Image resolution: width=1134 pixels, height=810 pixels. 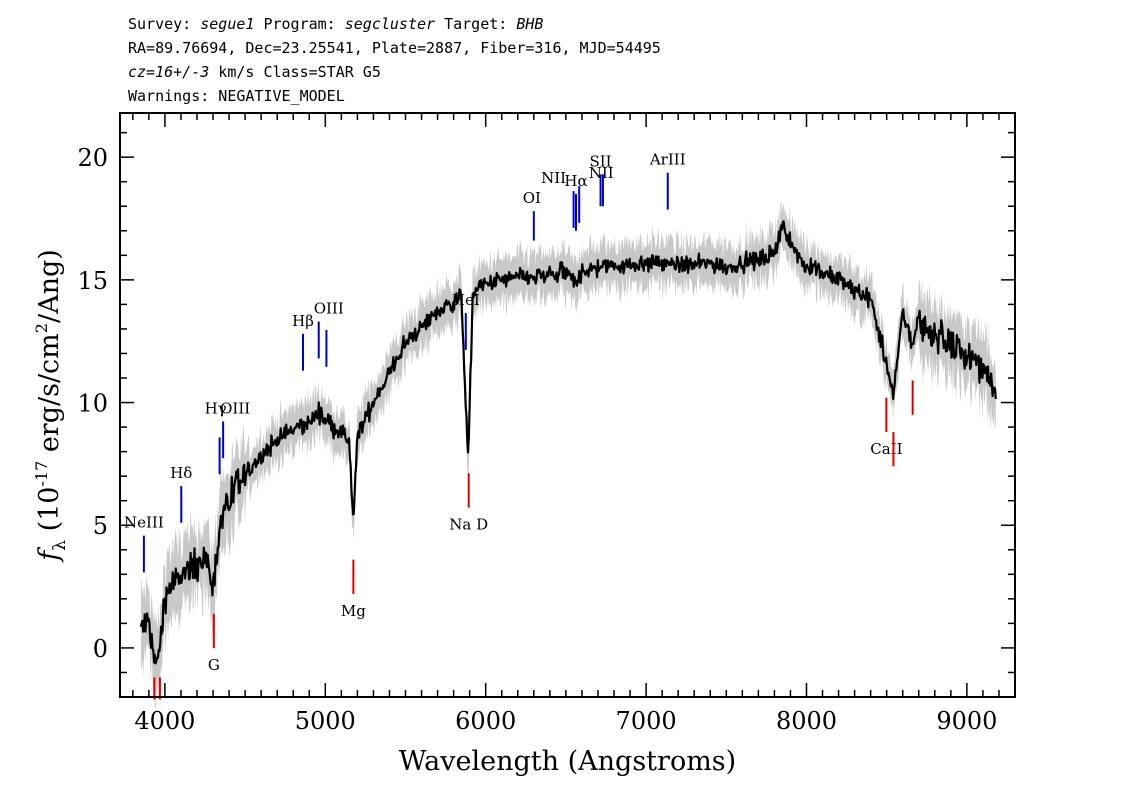 I want to click on x-tick-label: 8000, so click(x=806, y=721).